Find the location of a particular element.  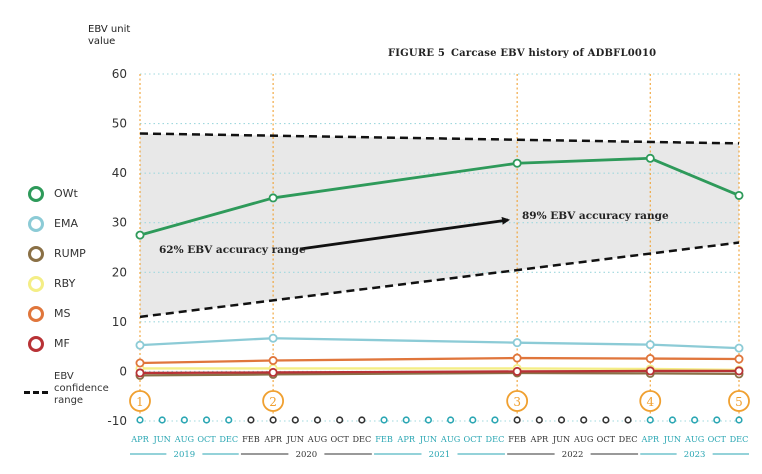

legend-swatch-rump is located at coordinates (36, 254).